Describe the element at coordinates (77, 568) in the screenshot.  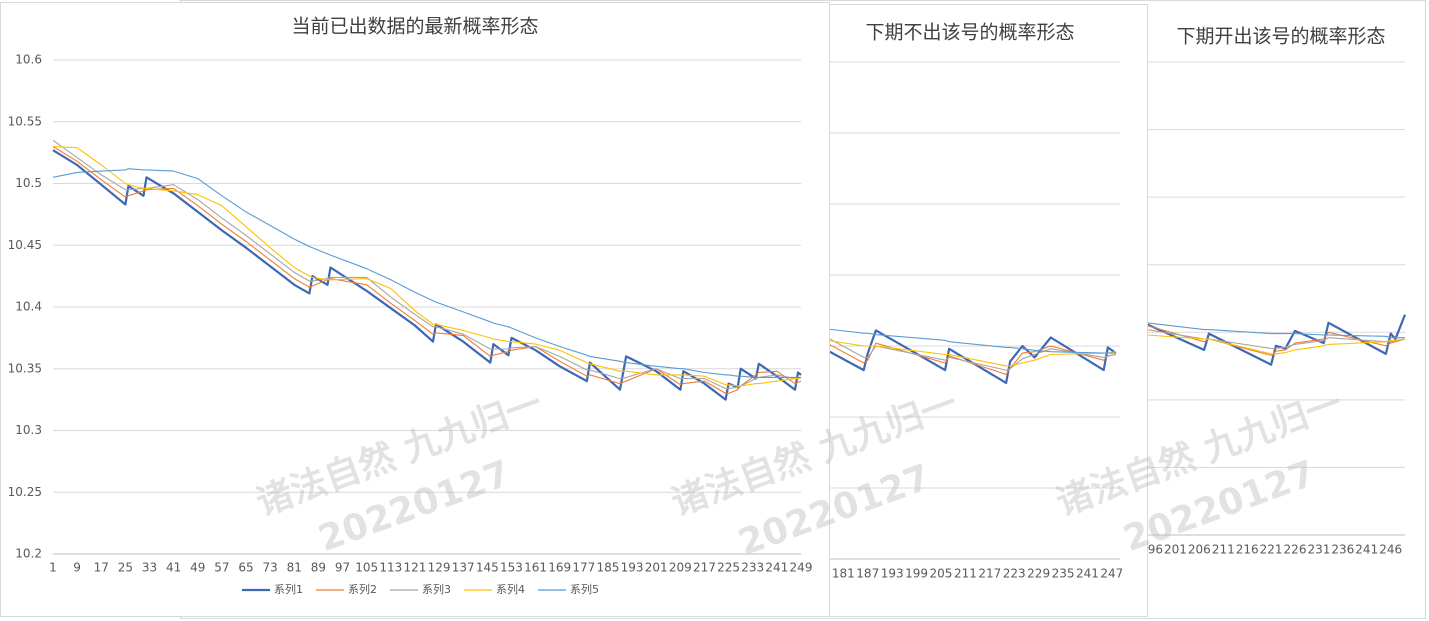
I see `x-tick-label: 9` at that location.